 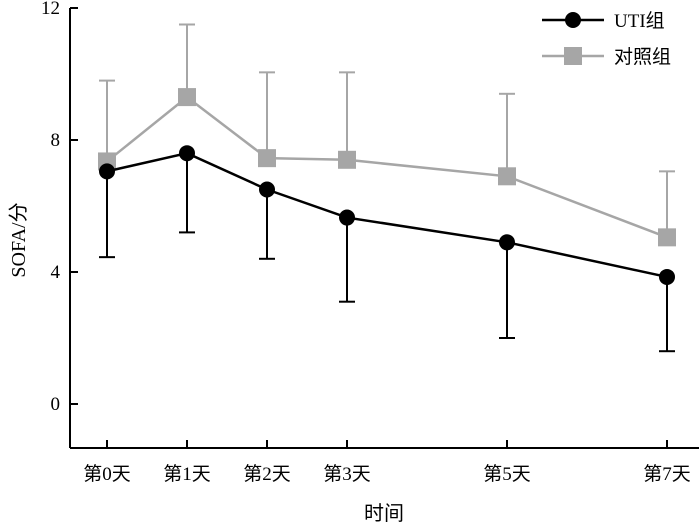 What do you see at coordinates (603, 21) in the screenshot?
I see `legend-item-UTI组: UTI组` at bounding box center [603, 21].